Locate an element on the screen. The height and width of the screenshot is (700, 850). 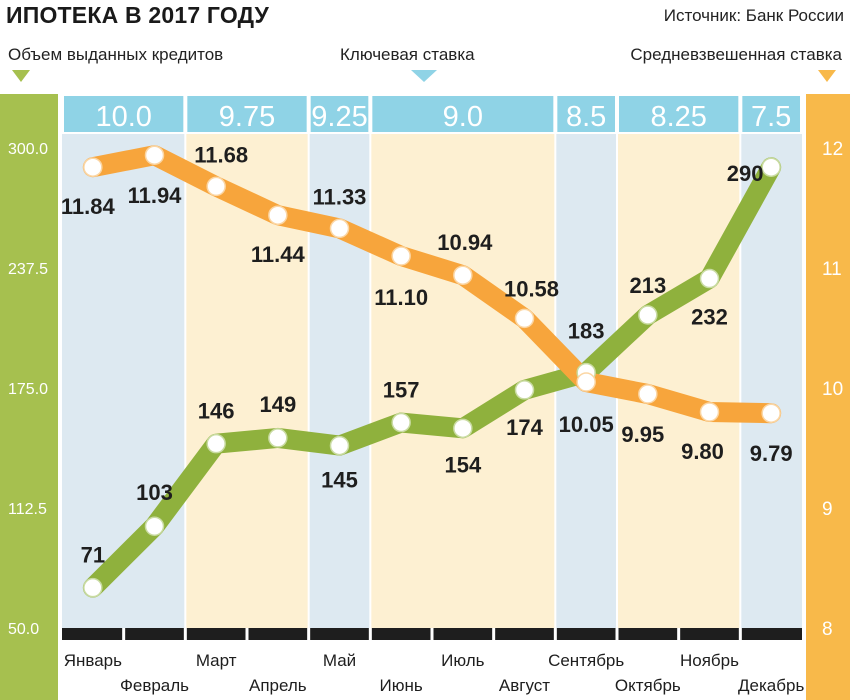
loans-volume-label: 103 is located at coordinates (154, 492).